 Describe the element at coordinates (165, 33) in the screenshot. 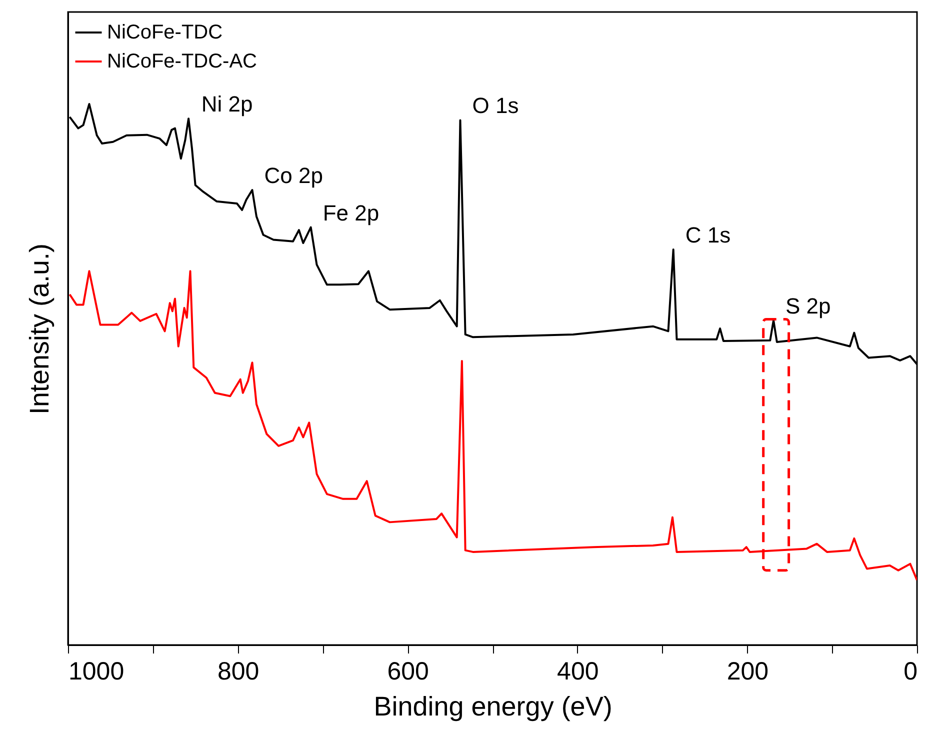

I see `legend-label: NiCoFe-TDC` at that location.